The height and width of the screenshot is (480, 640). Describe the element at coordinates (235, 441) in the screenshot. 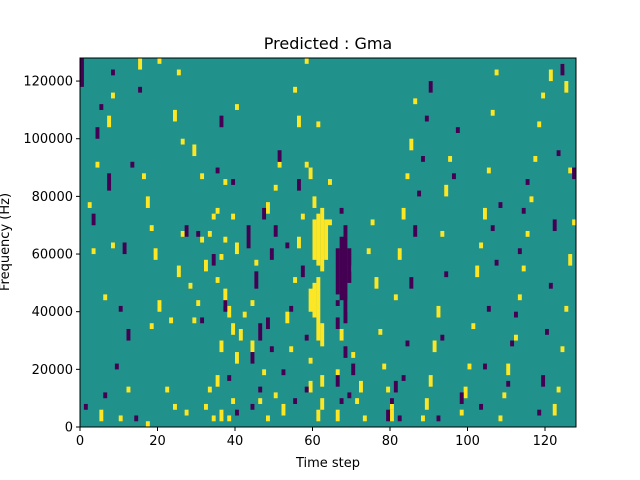

I see `x-tick-label: 40` at that location.